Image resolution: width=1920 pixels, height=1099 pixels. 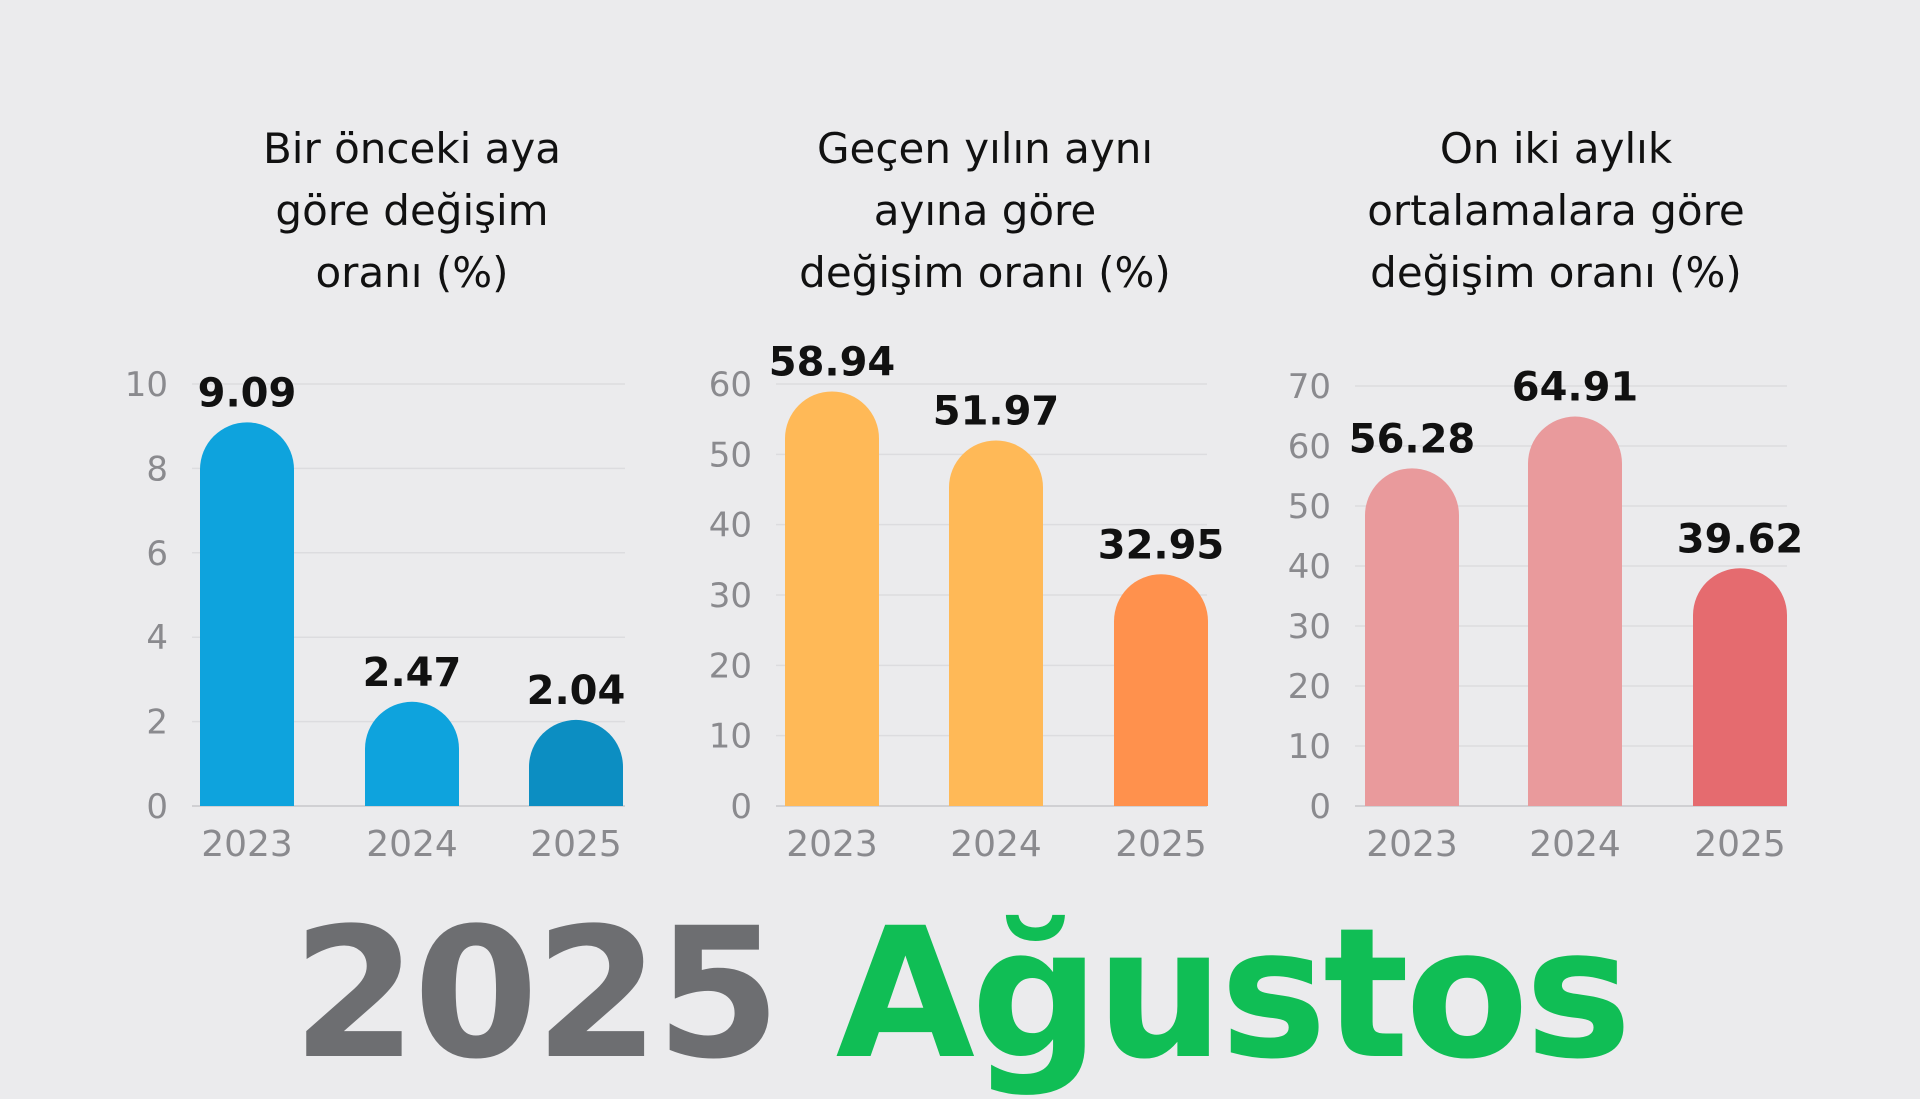 What do you see at coordinates (1309, 387) in the screenshot?
I see `y-tick-label: 70` at bounding box center [1309, 387].